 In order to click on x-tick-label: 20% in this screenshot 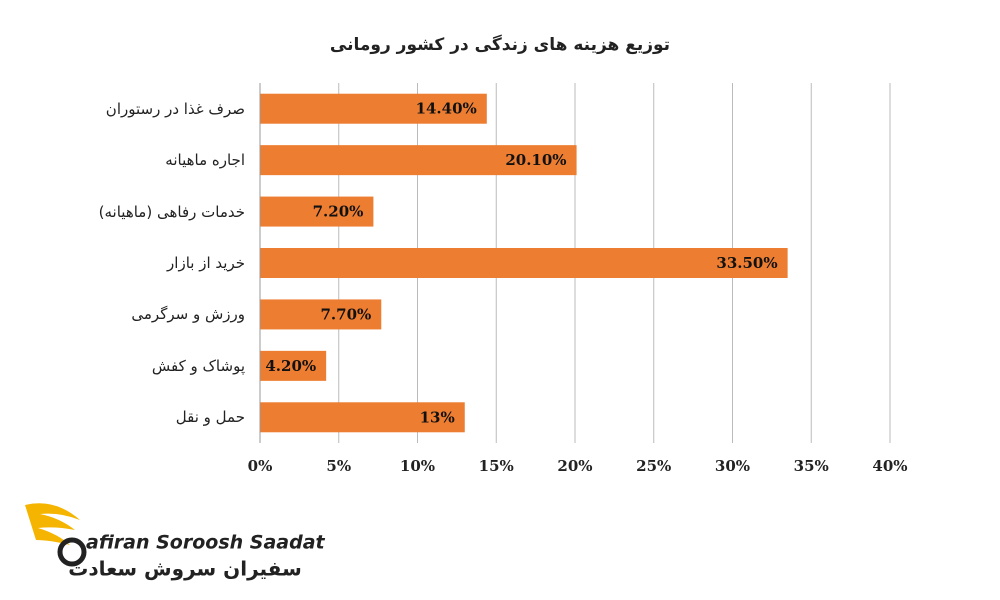, I will do `click(574, 466)`.